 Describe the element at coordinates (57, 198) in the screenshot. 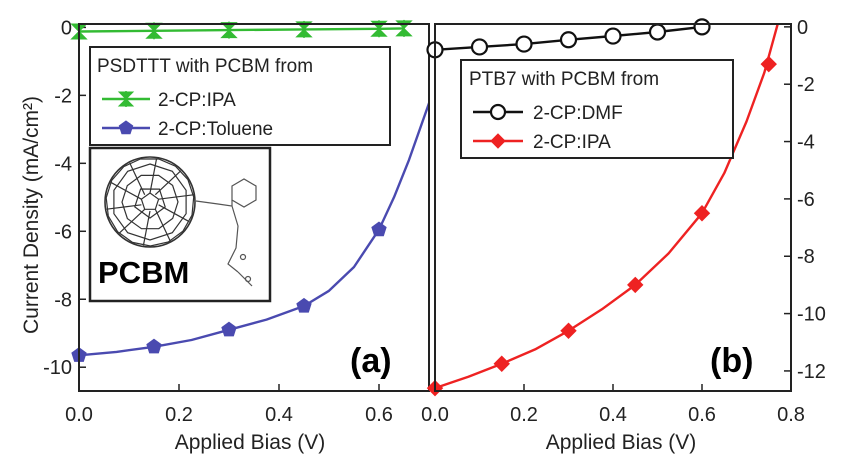

I see `panel-a-y-tick-labels: 0 -2 -4 -6 -8 -10` at that location.